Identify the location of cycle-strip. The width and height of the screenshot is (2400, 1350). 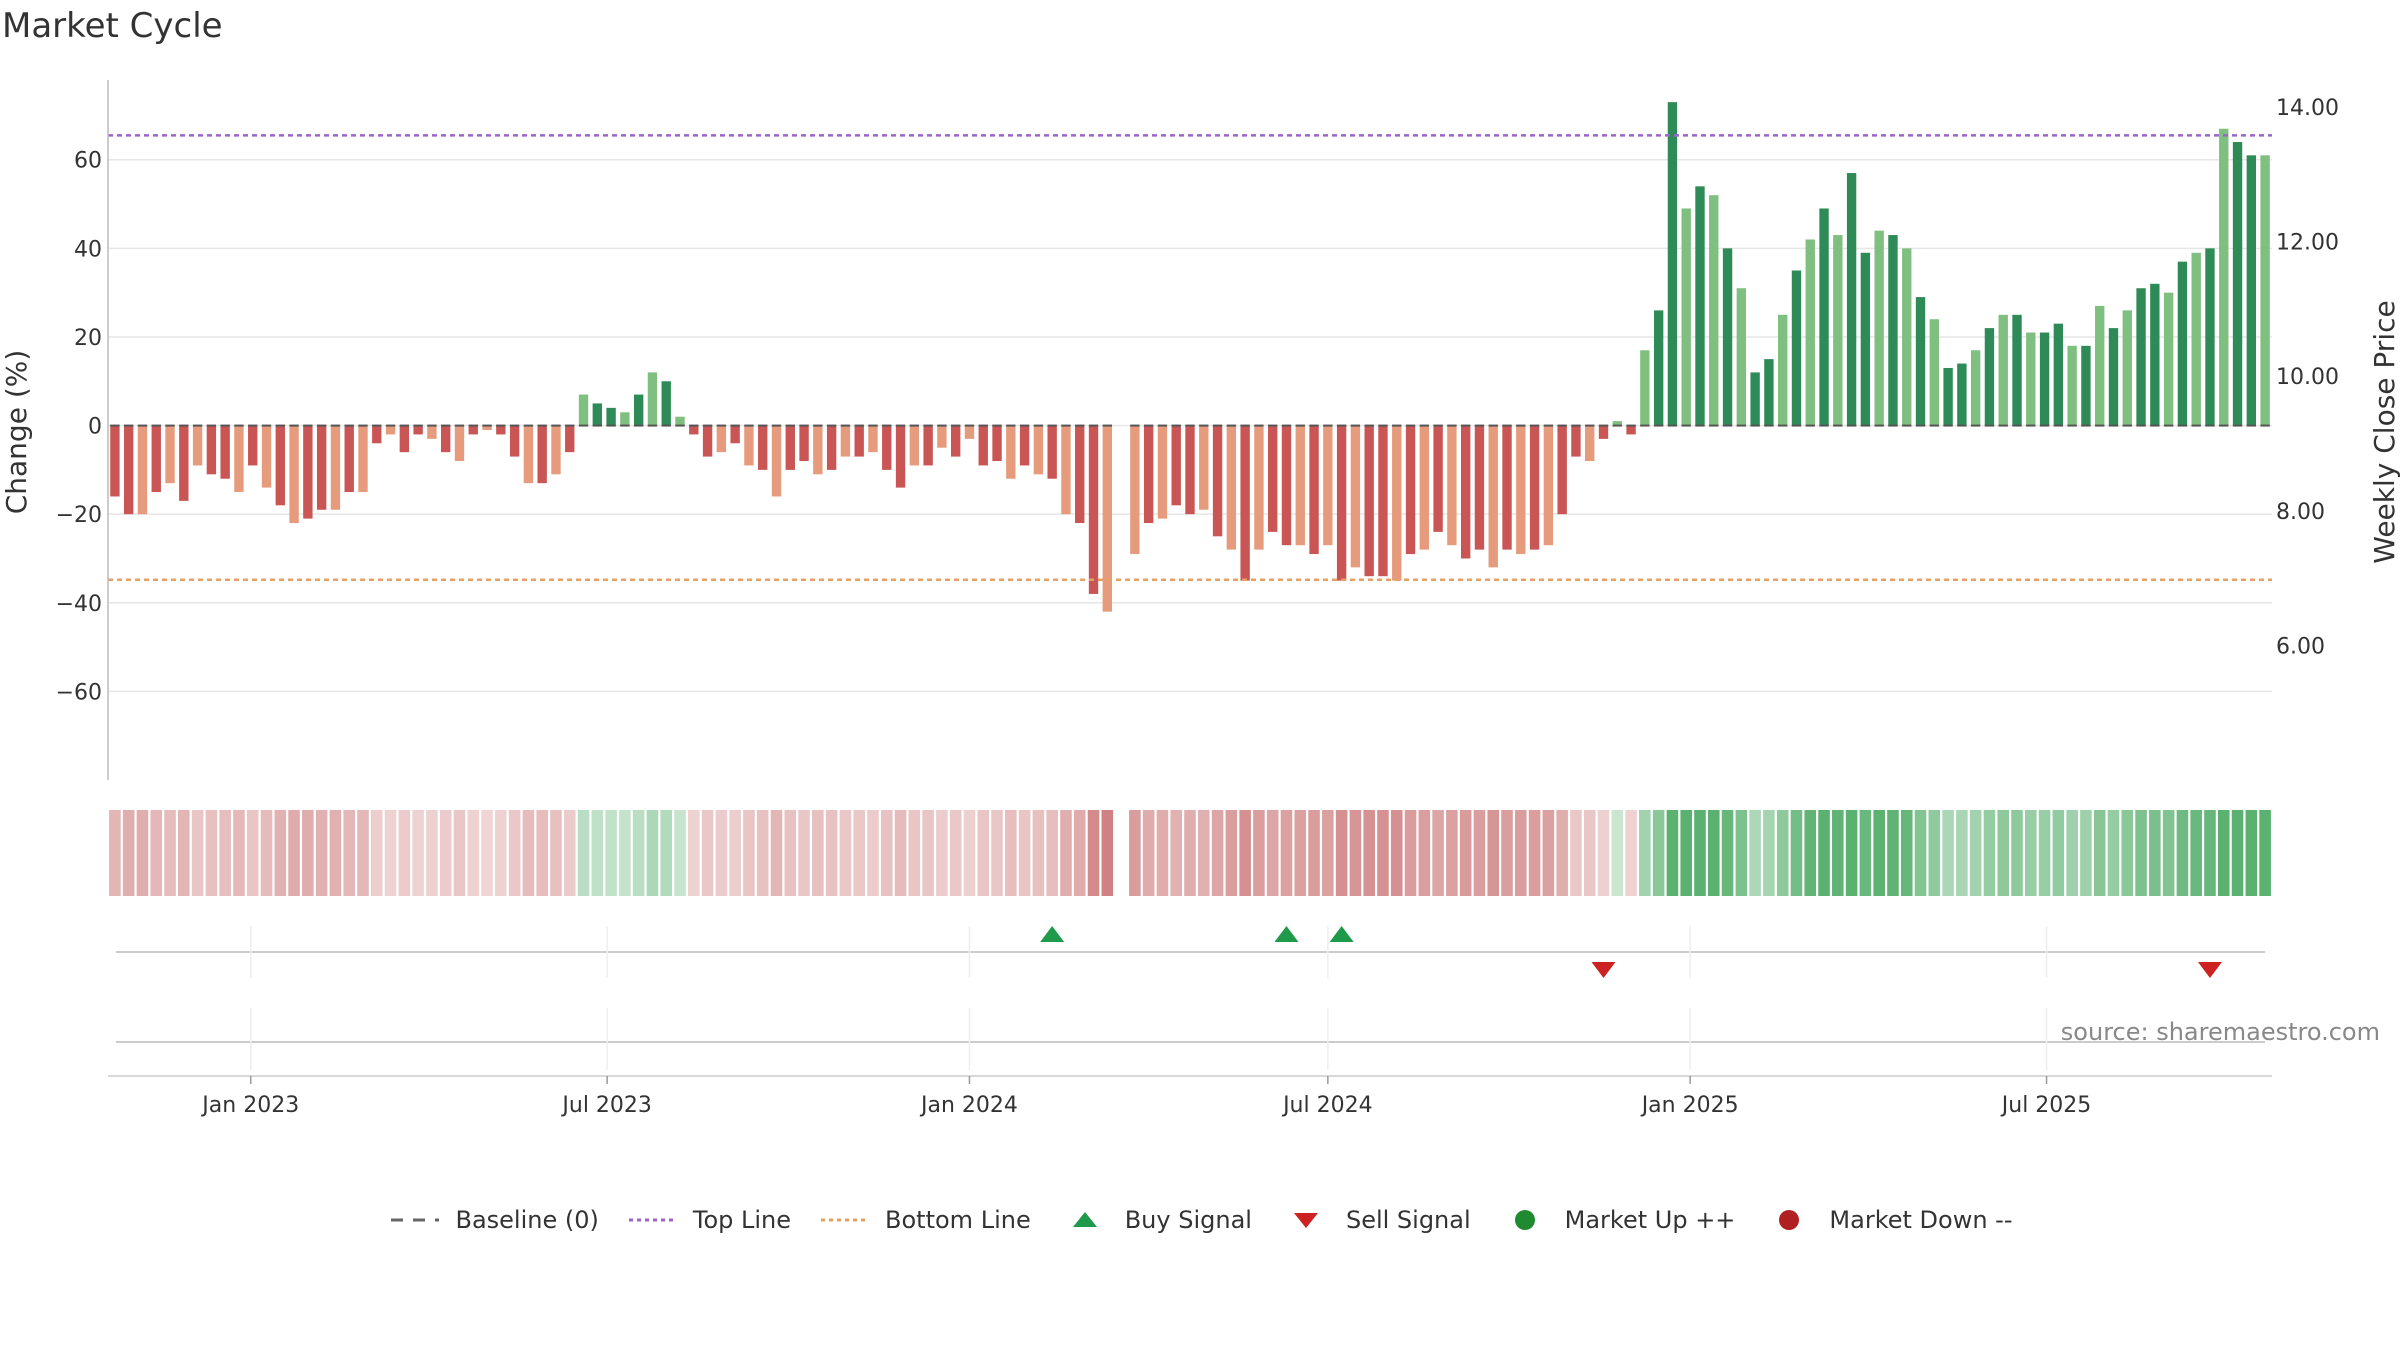
(1190, 853).